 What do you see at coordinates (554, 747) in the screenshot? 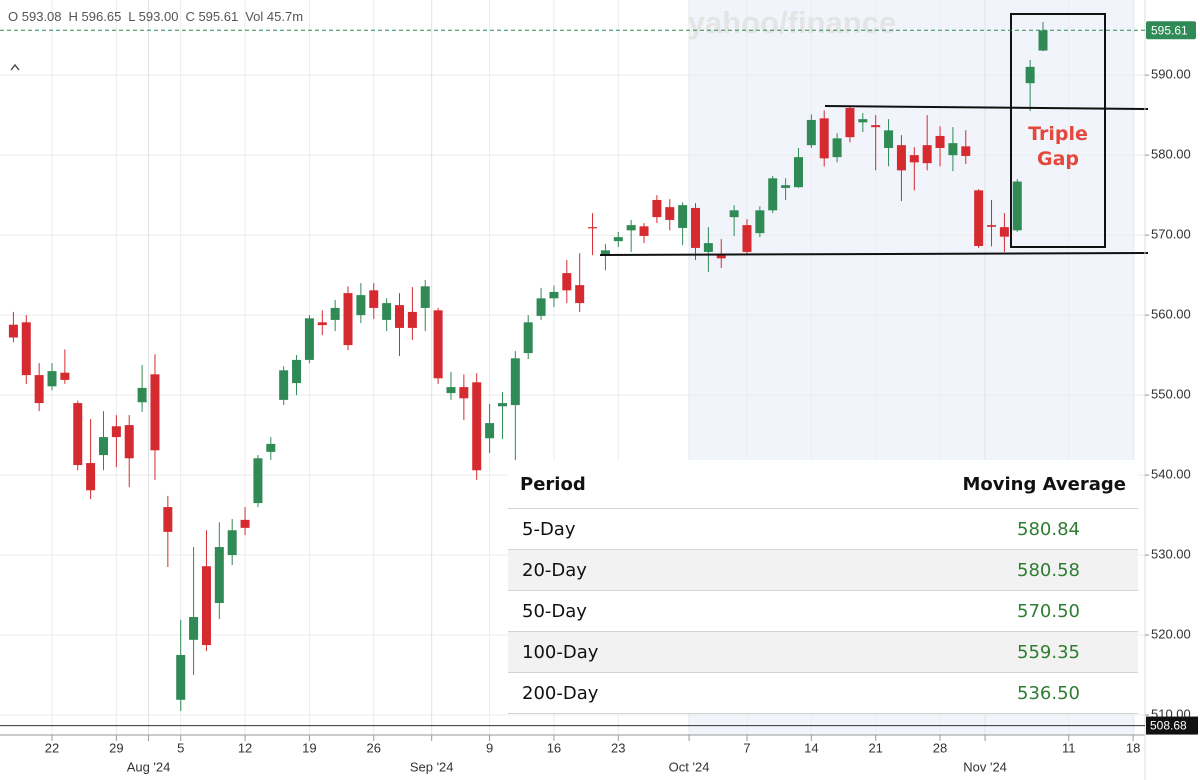
I see `x-tick-label: 16` at bounding box center [554, 747].